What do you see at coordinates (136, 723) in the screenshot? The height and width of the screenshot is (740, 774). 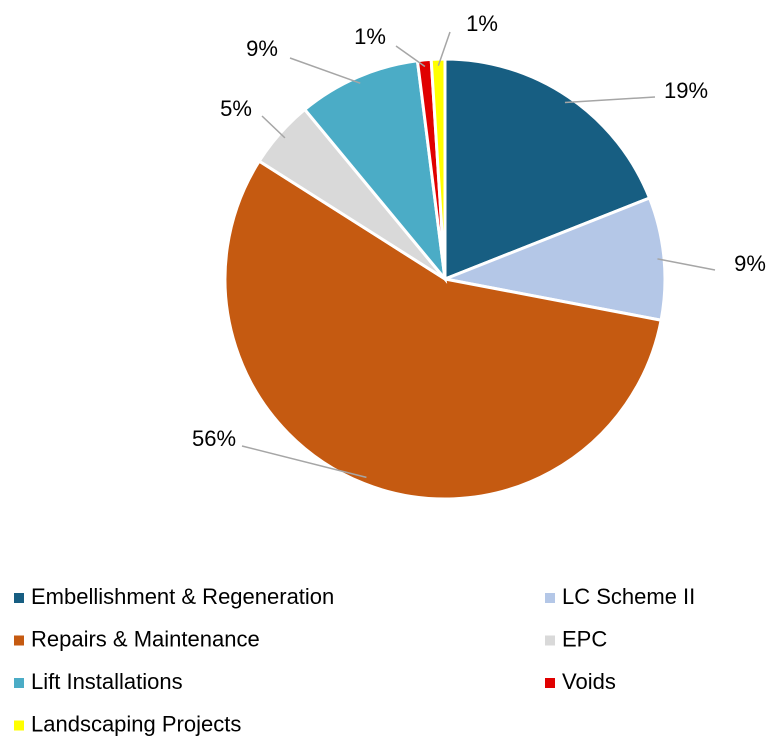 I see `legend-label: Landscaping Projects` at bounding box center [136, 723].